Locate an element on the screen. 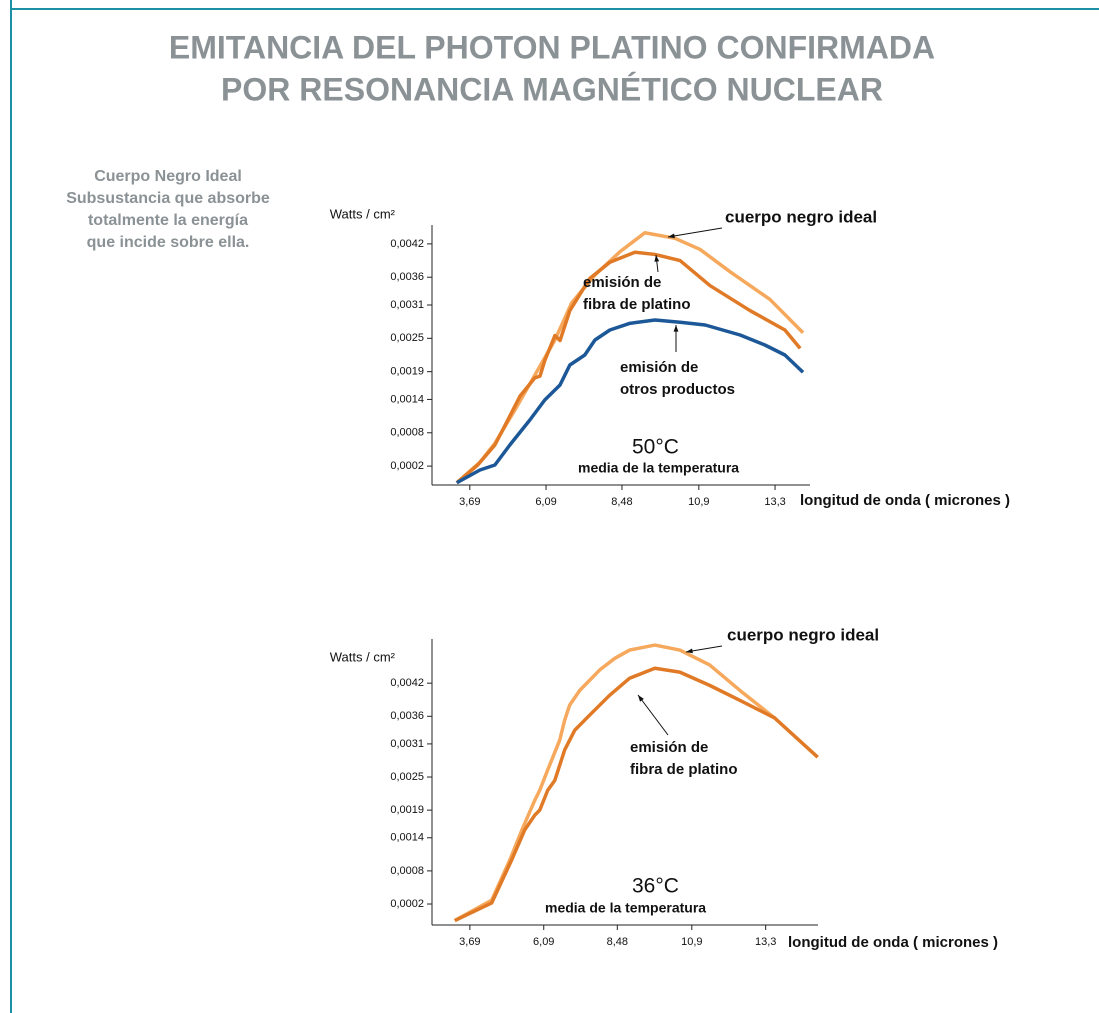 The height and width of the screenshot is (1013, 1099). sidebar-line: Cuerpo Negro Ideal is located at coordinates (168, 176).